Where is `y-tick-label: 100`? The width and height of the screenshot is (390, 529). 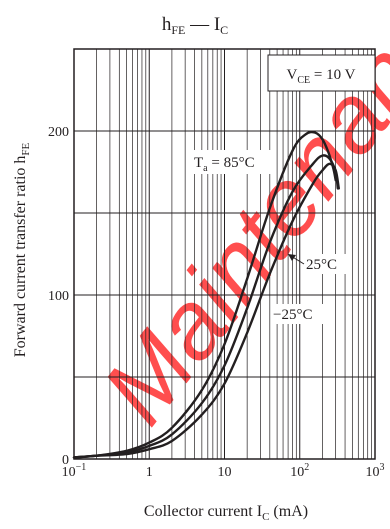
y-tick-label: 100 is located at coordinates (58, 296).